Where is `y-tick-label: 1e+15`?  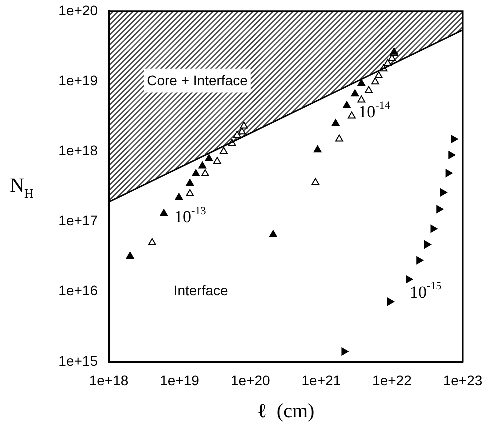 y-tick-label: 1e+15 is located at coordinates (78, 360).